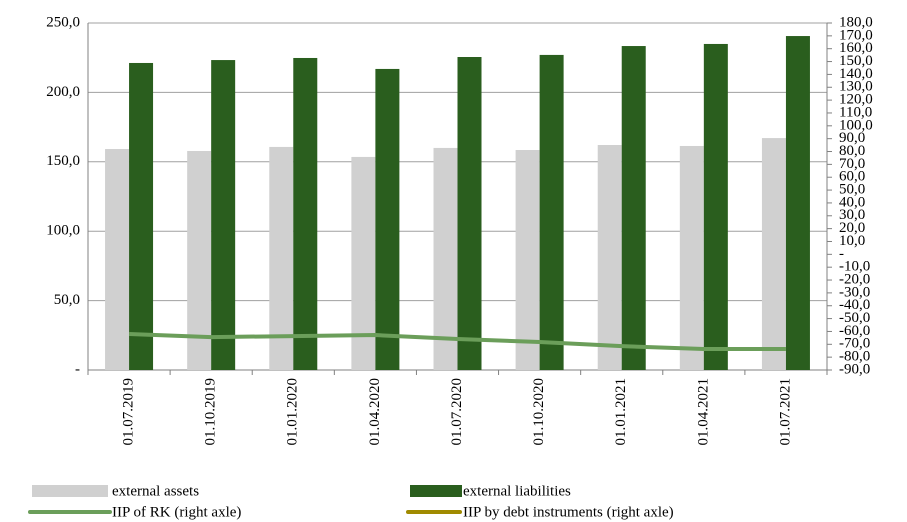 This screenshot has height=522, width=907. Describe the element at coordinates (176, 512) in the screenshot. I see `legend-label: IIP of RK (right axle)` at that location.